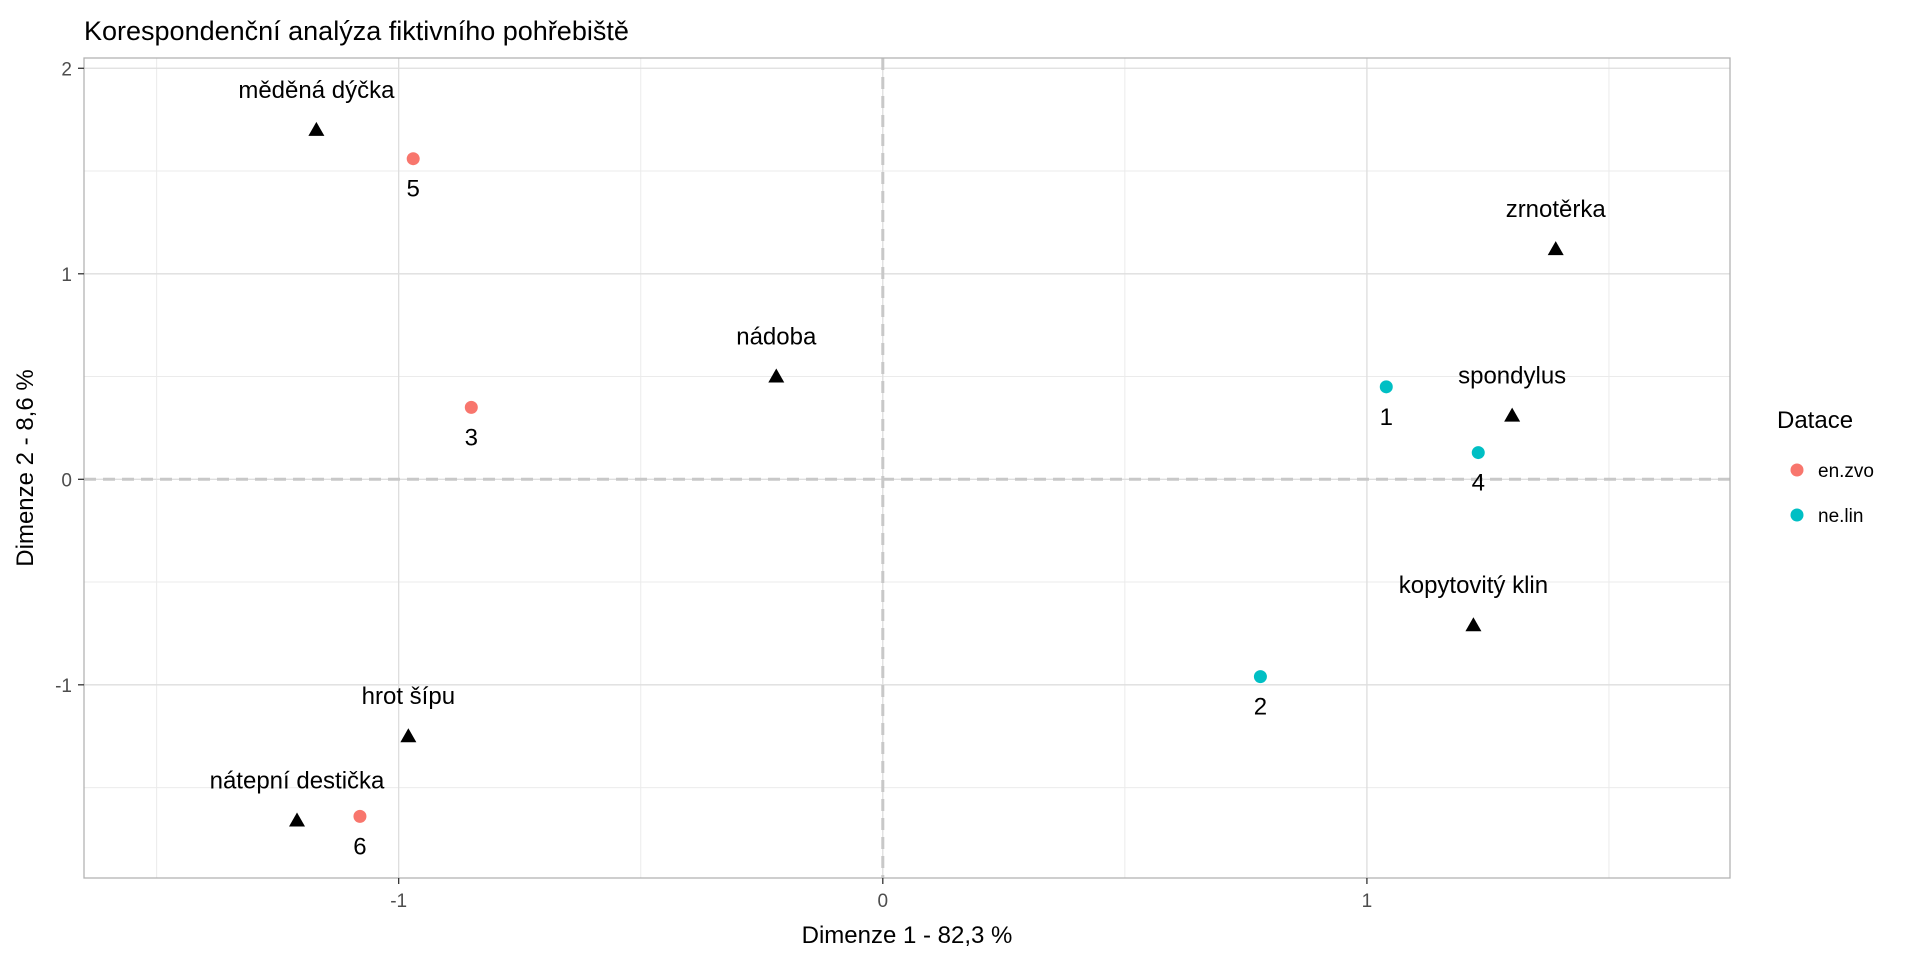 The width and height of the screenshot is (1920, 965). I want to click on point-label-nádoba: nádoba, so click(776, 337).